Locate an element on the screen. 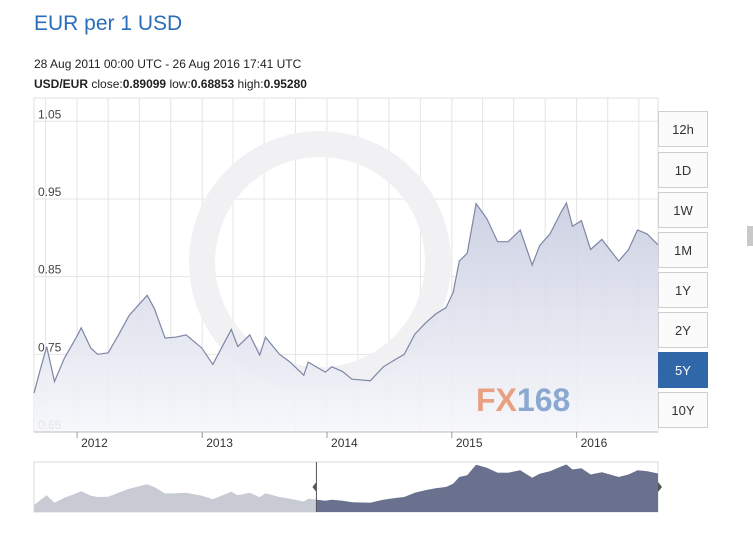 The width and height of the screenshot is (753, 538). navigator-area-selected is located at coordinates (487, 488).